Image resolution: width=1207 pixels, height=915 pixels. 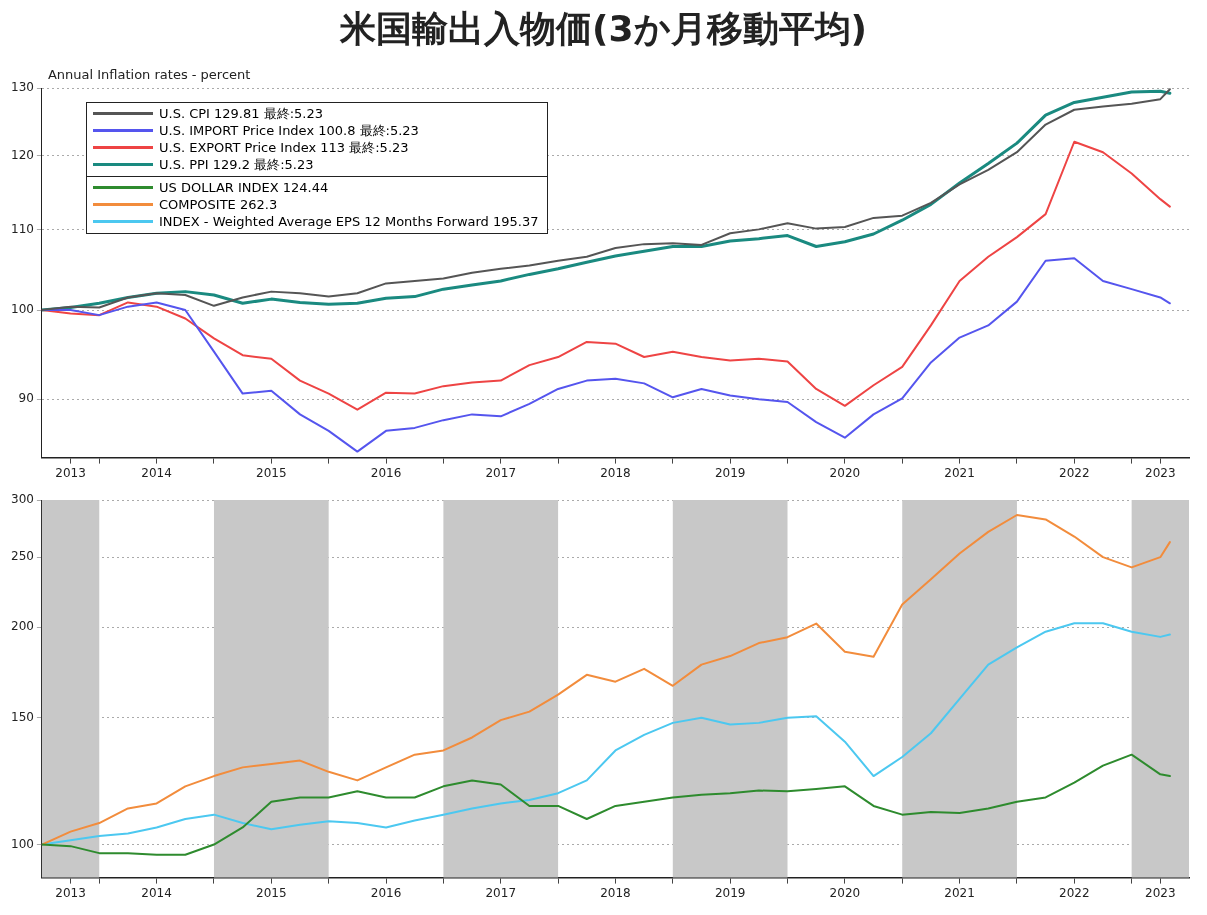 I want to click on y-tick-label: 300, so click(x=22, y=499).